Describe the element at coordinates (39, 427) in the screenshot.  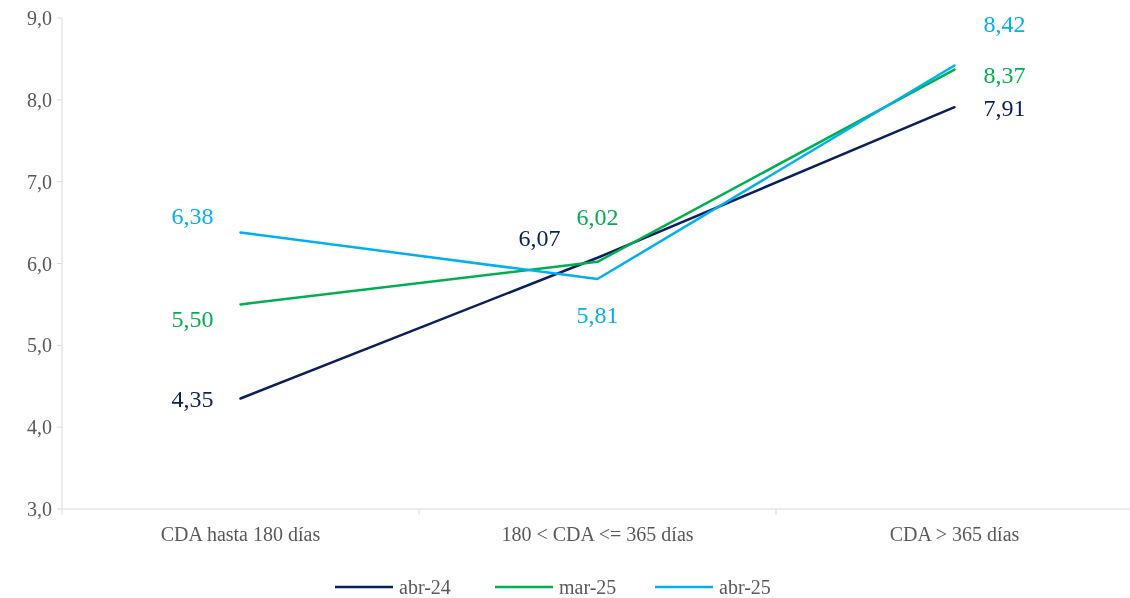
I see `y-tick-label: 4,0` at that location.